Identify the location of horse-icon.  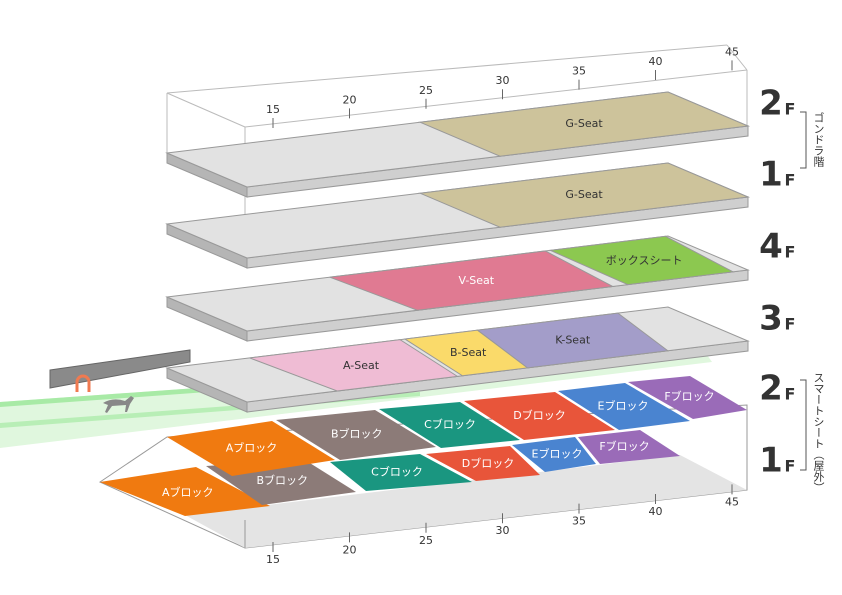
(118, 404).